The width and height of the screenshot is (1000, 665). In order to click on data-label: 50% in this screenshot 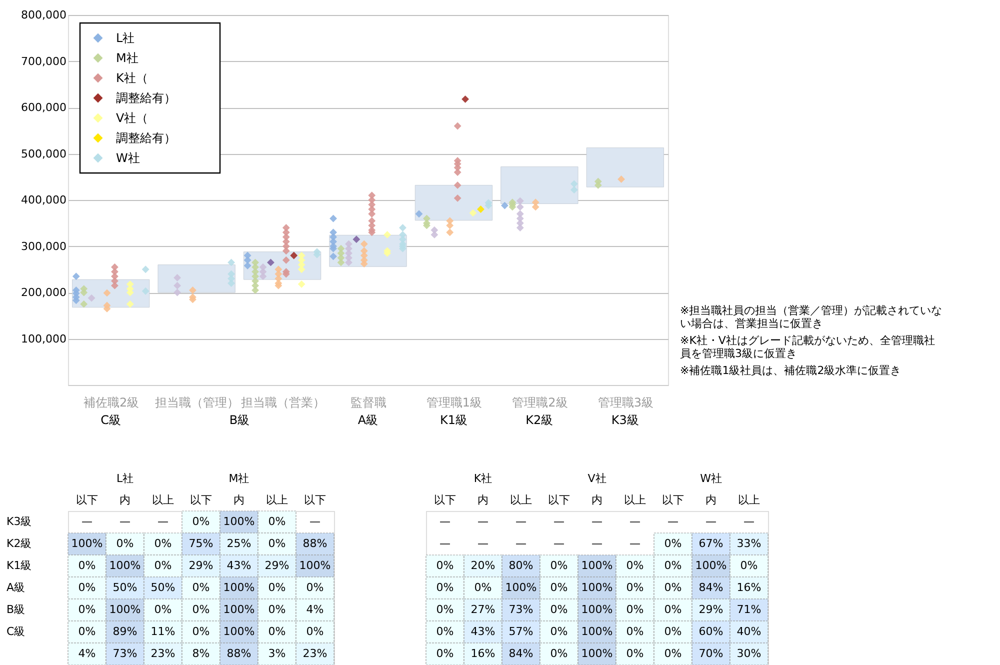, I will do `click(163, 587)`.